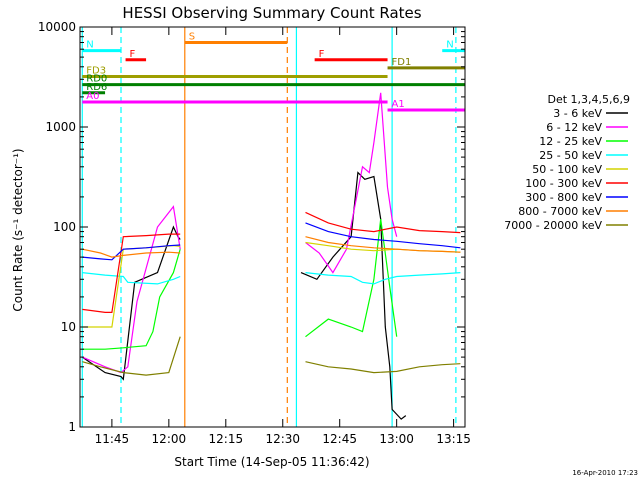 The height and width of the screenshot is (480, 640). I want to click on flag-label-8: RD6, so click(96, 87).